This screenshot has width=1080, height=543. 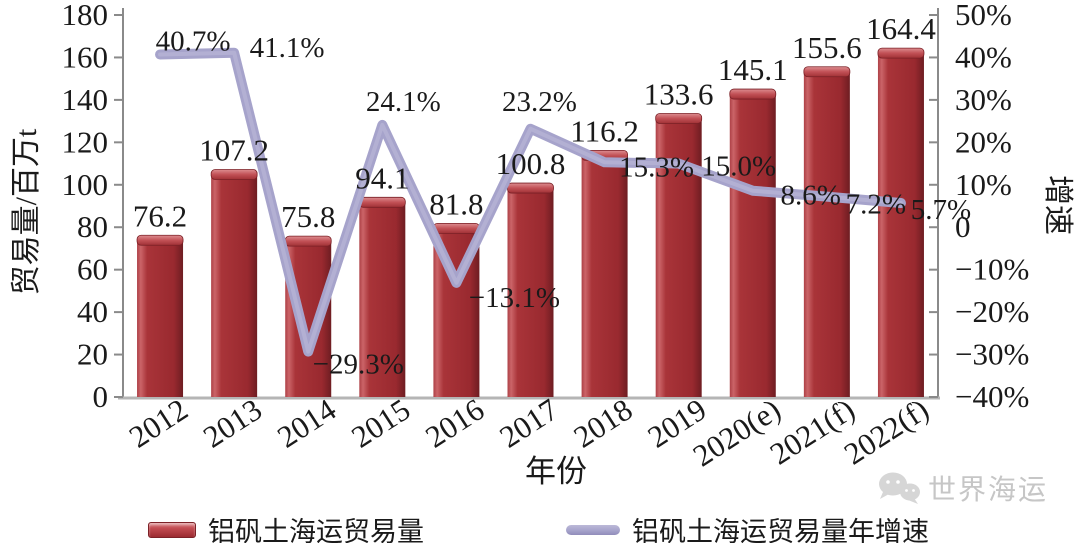 What do you see at coordinates (886, 432) in the screenshot?
I see `x-tick-label: 2022(f)` at bounding box center [886, 432].